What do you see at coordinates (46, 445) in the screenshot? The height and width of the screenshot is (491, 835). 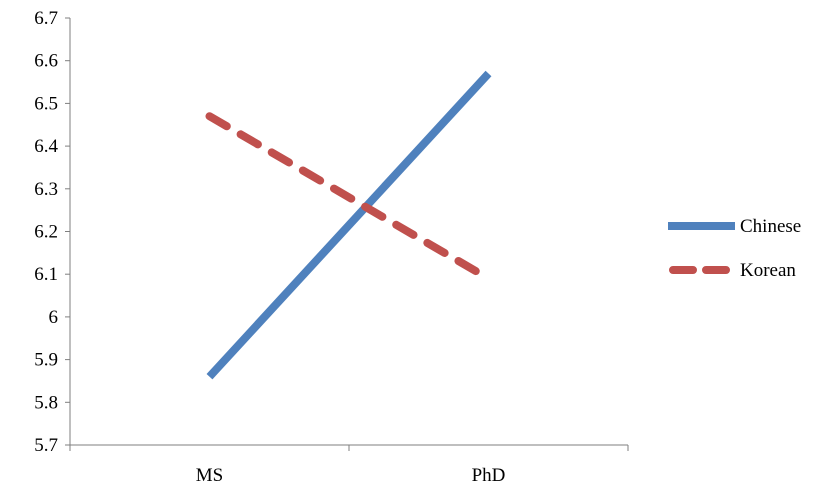 I see `y-tick-label: 5.7` at bounding box center [46, 445].